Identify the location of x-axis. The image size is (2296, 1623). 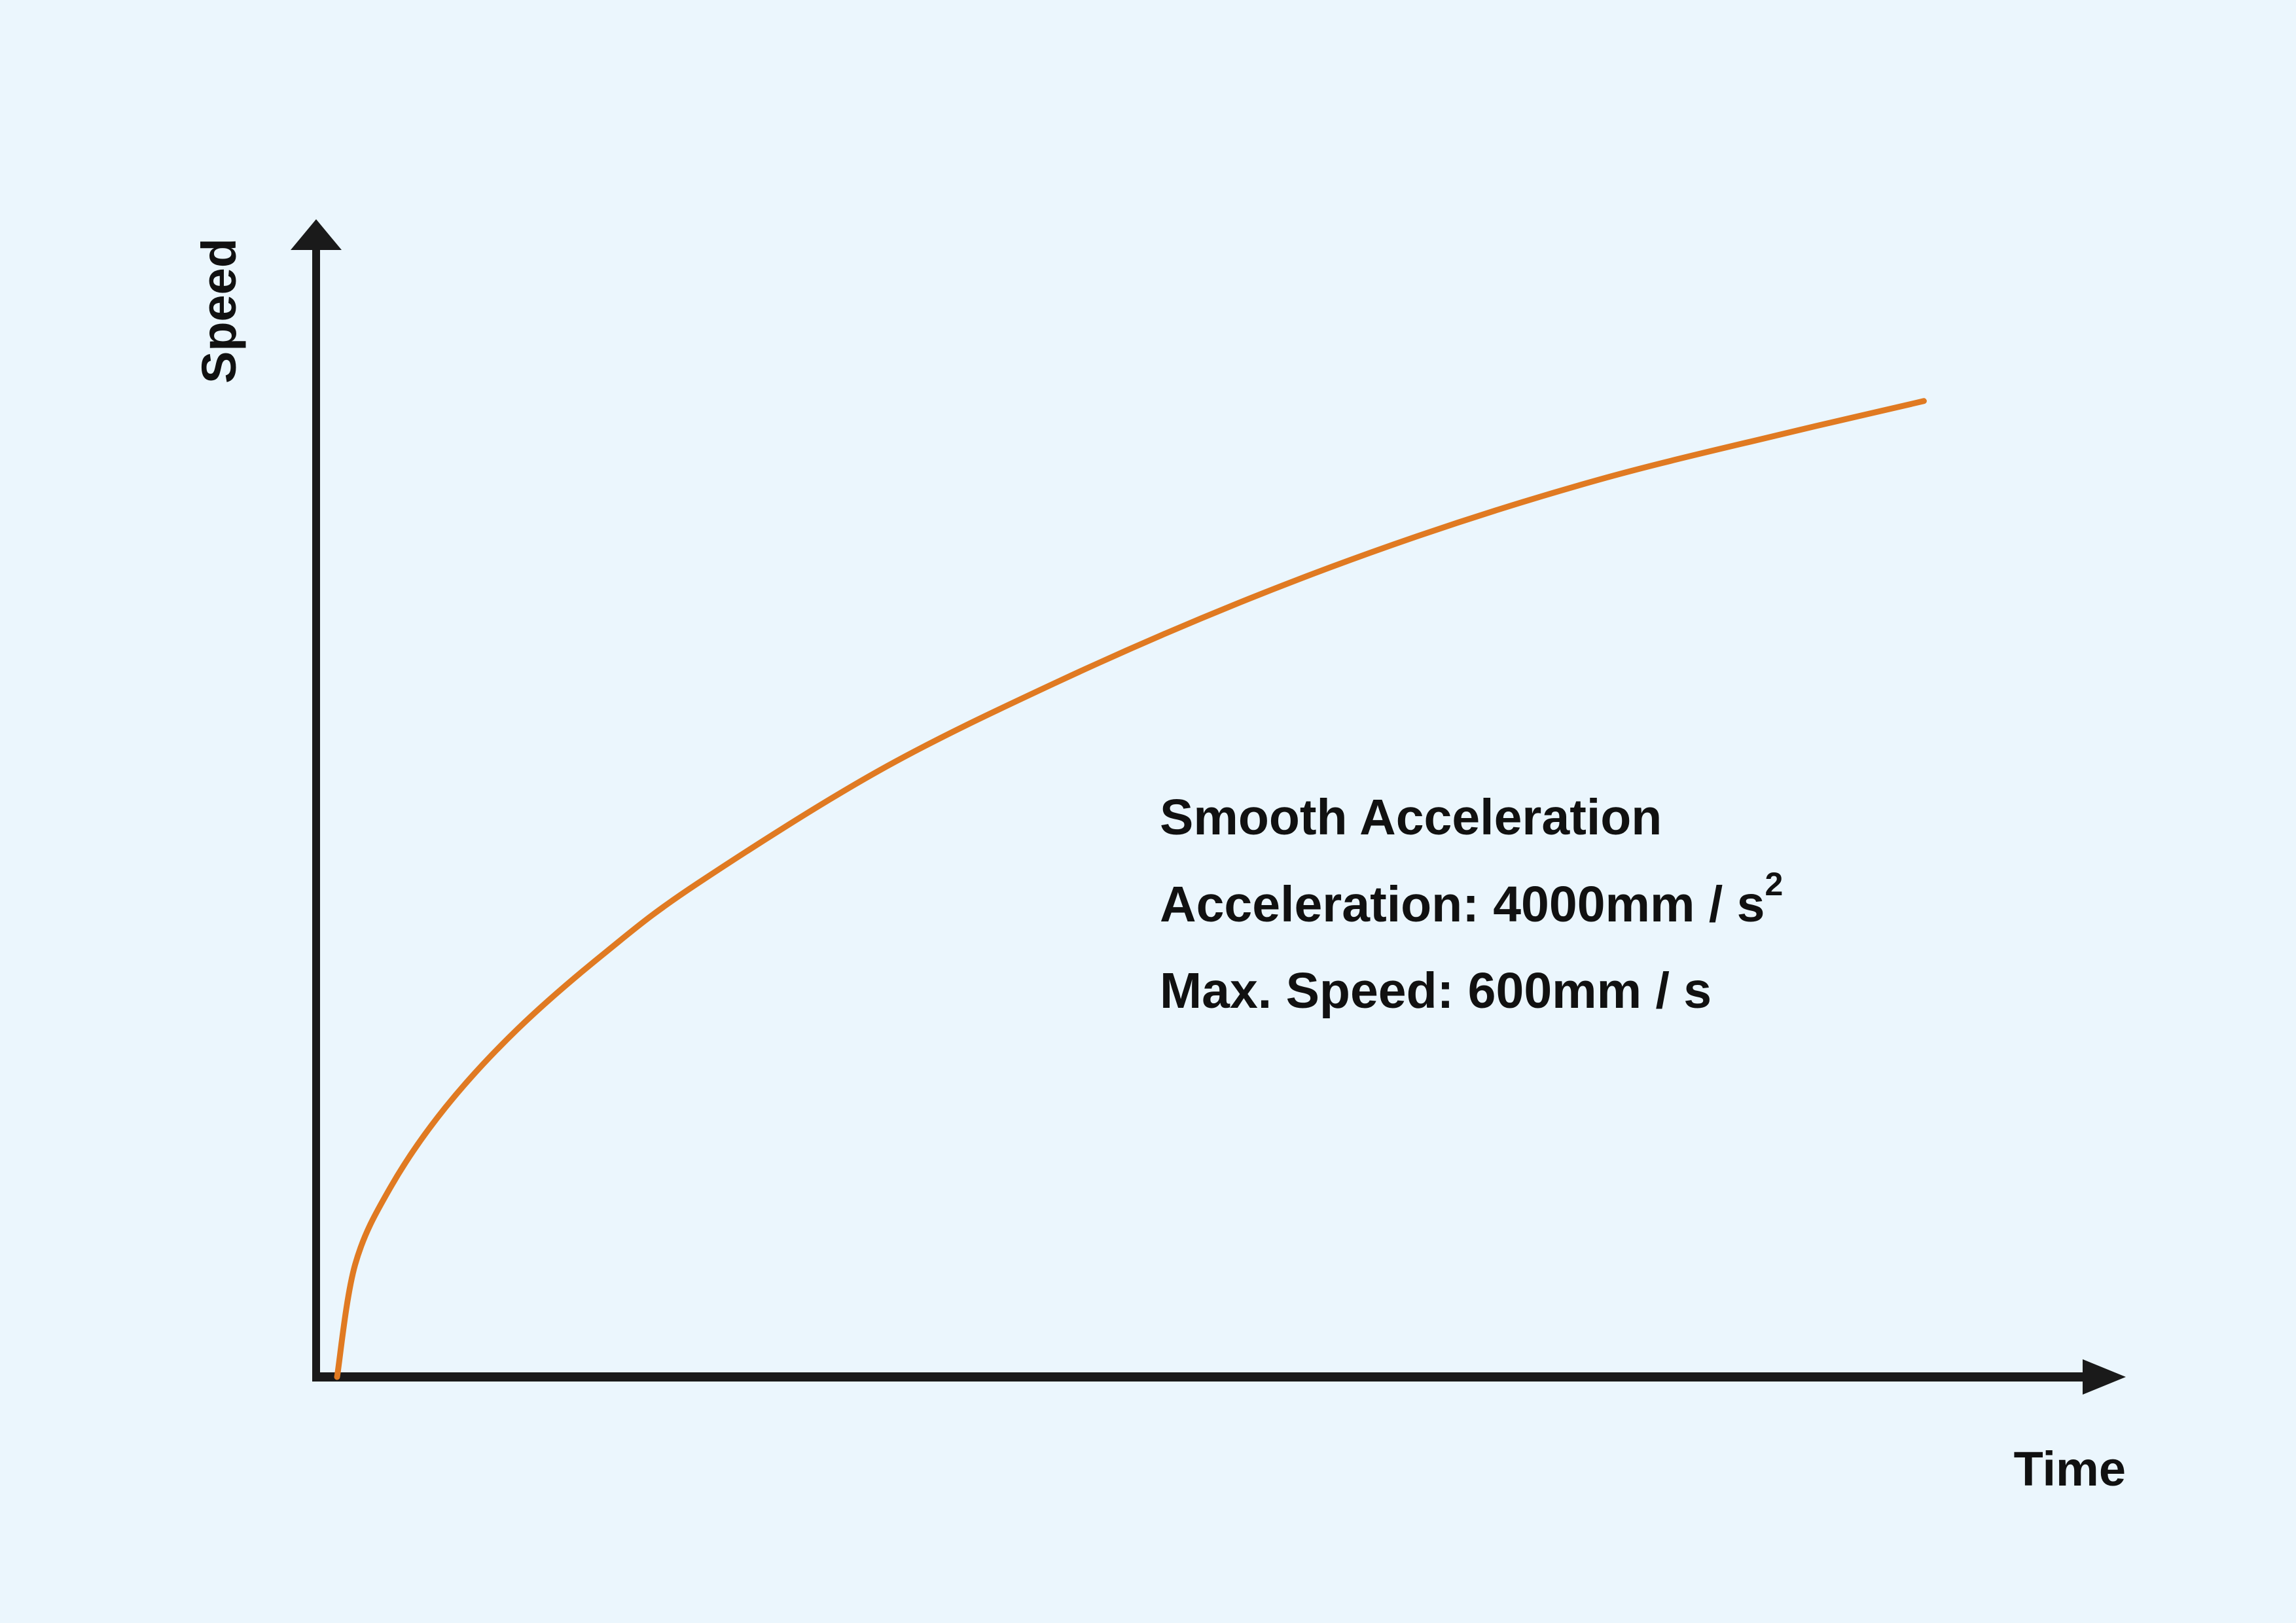
(1219, 1377).